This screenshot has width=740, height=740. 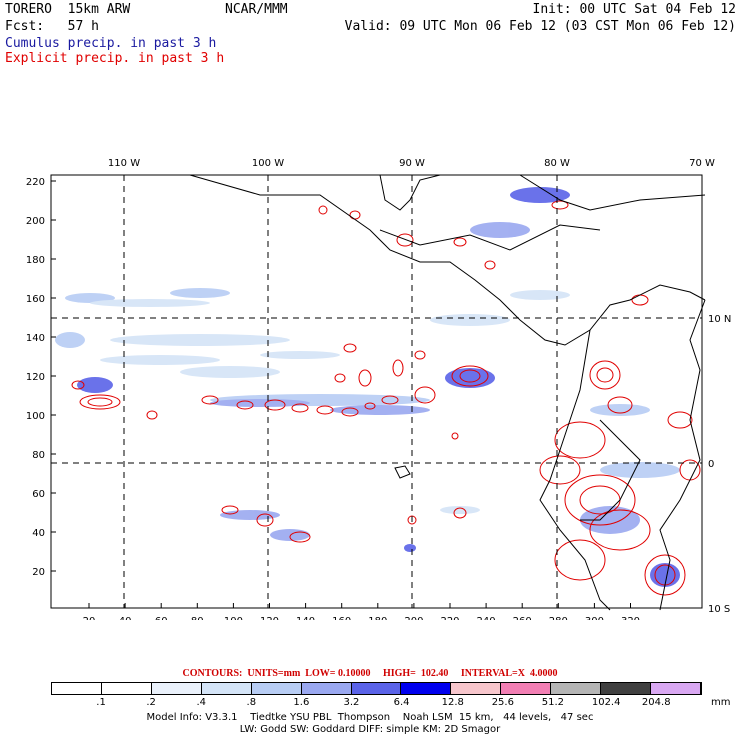 What do you see at coordinates (251, 702) in the screenshot?
I see `colorbar-label: .8` at bounding box center [251, 702].